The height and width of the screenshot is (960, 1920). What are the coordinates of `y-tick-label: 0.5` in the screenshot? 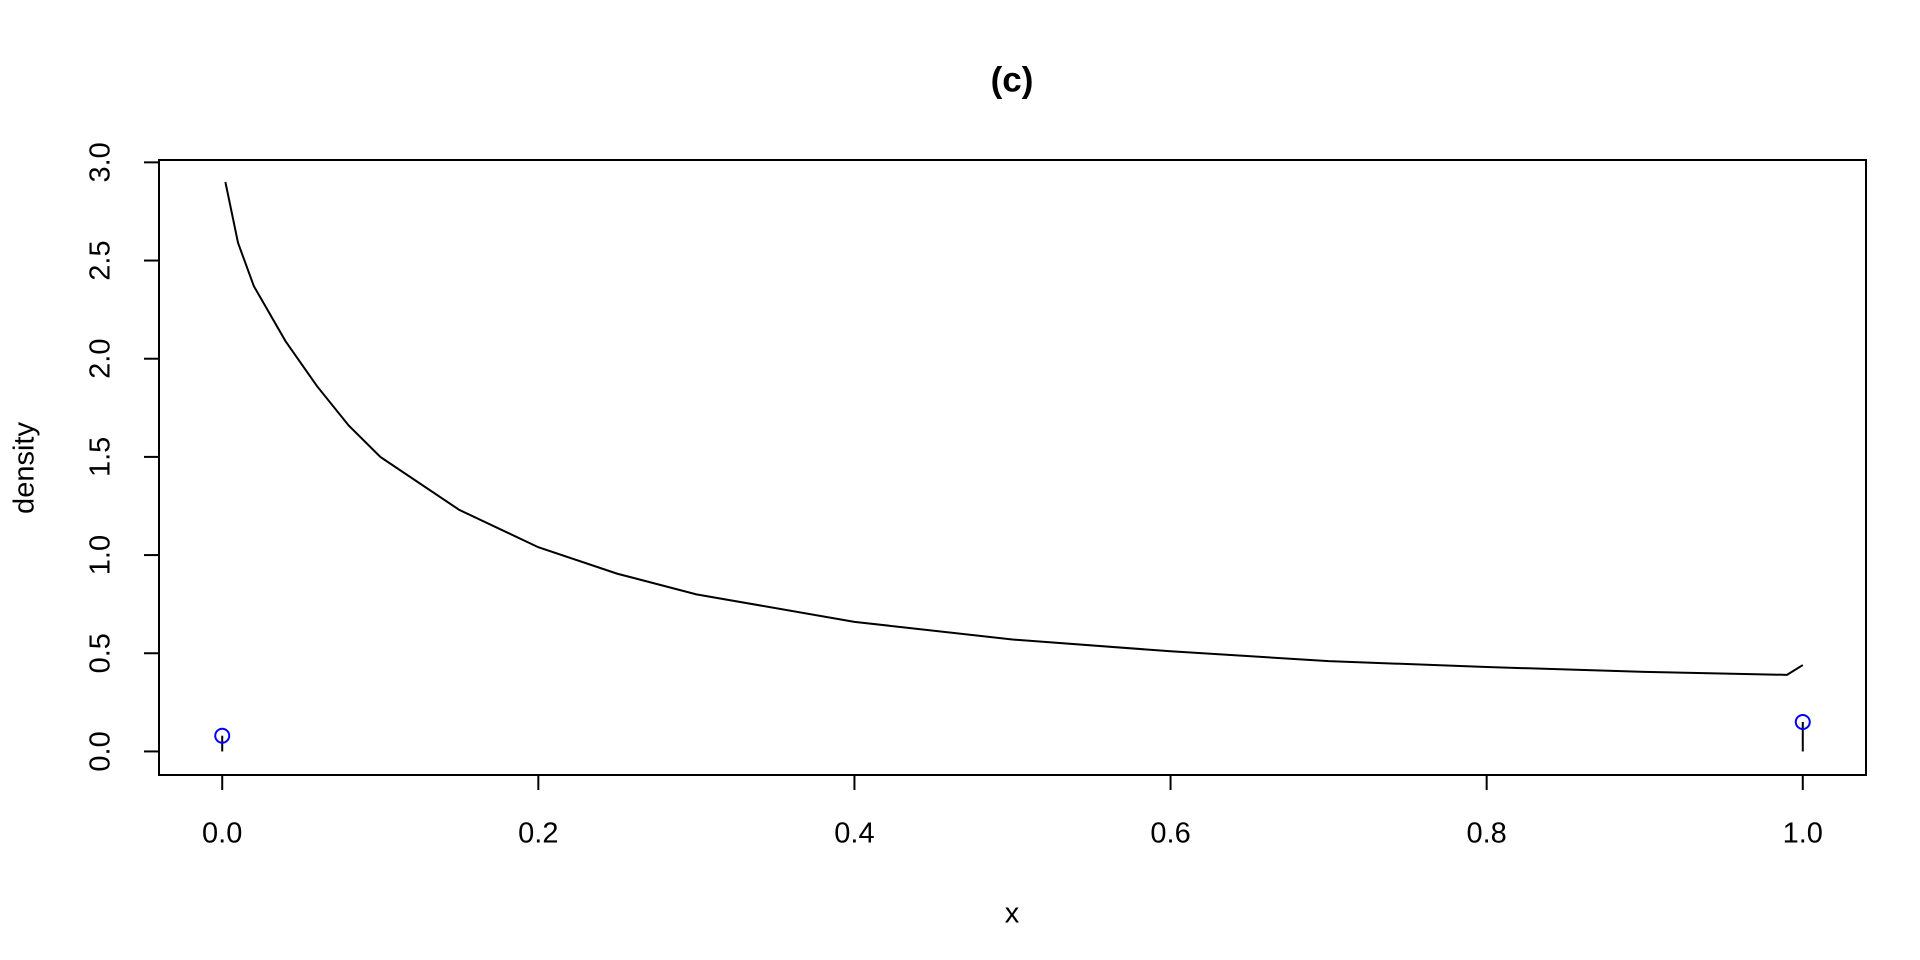 It's located at (101, 653).